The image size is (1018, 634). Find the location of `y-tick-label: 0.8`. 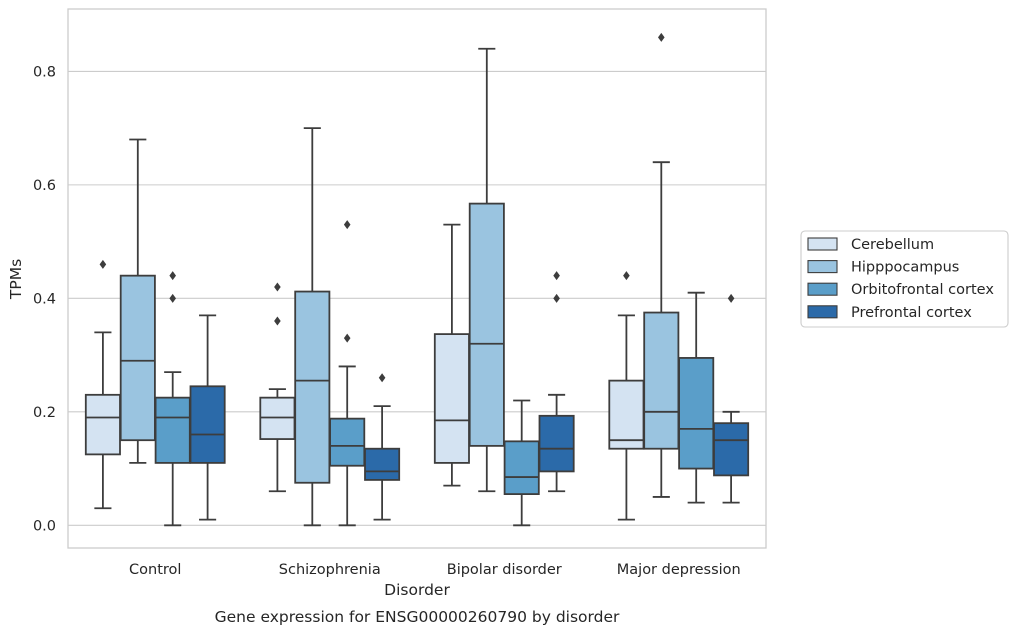

y-tick-label: 0.8 is located at coordinates (44, 72).